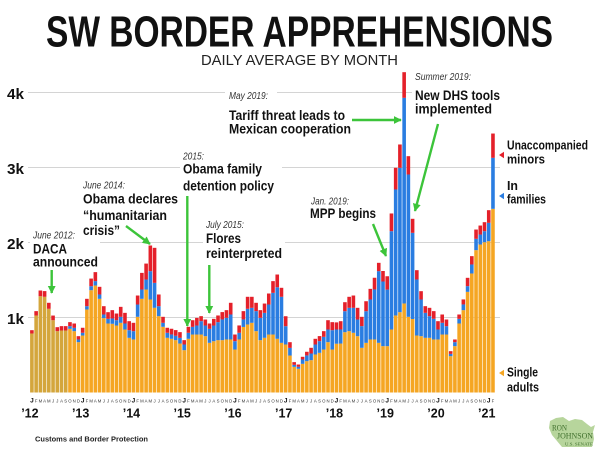 This screenshot has height=450, width=600. I want to click on bar-segment-2015-01-single-adults, so click(184, 371).